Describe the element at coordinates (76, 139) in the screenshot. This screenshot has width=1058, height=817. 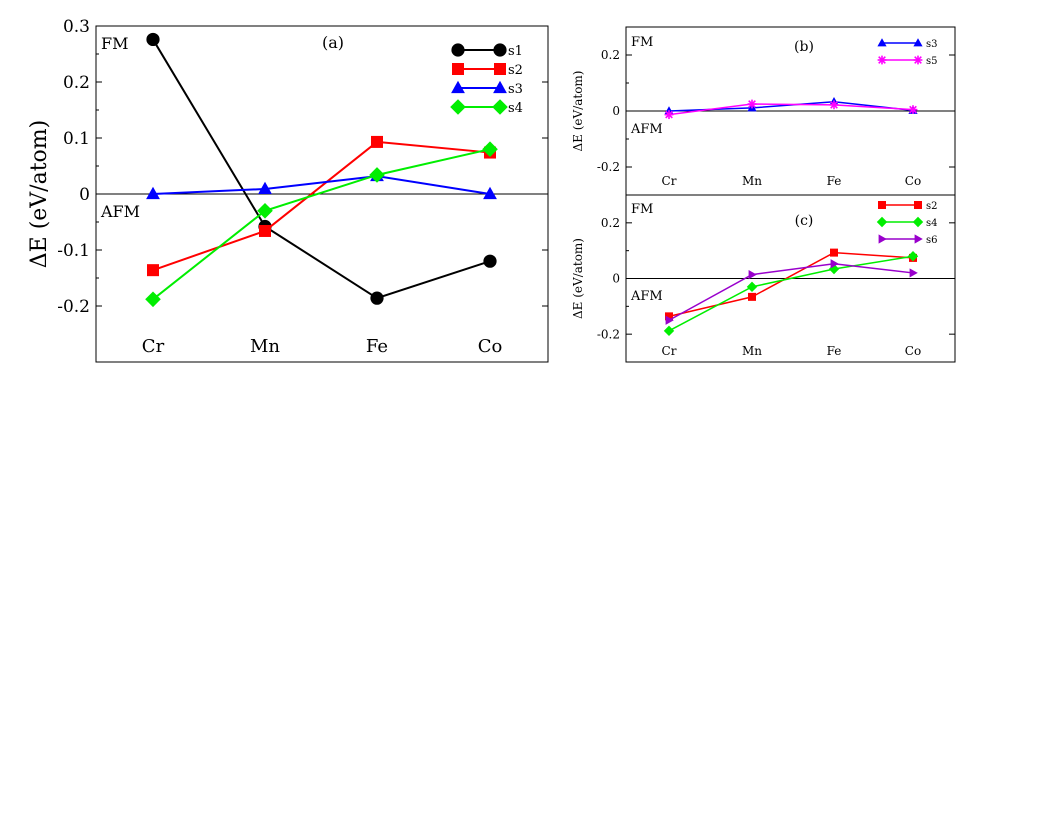
I see `y-tick-label: 0.1` at that location.